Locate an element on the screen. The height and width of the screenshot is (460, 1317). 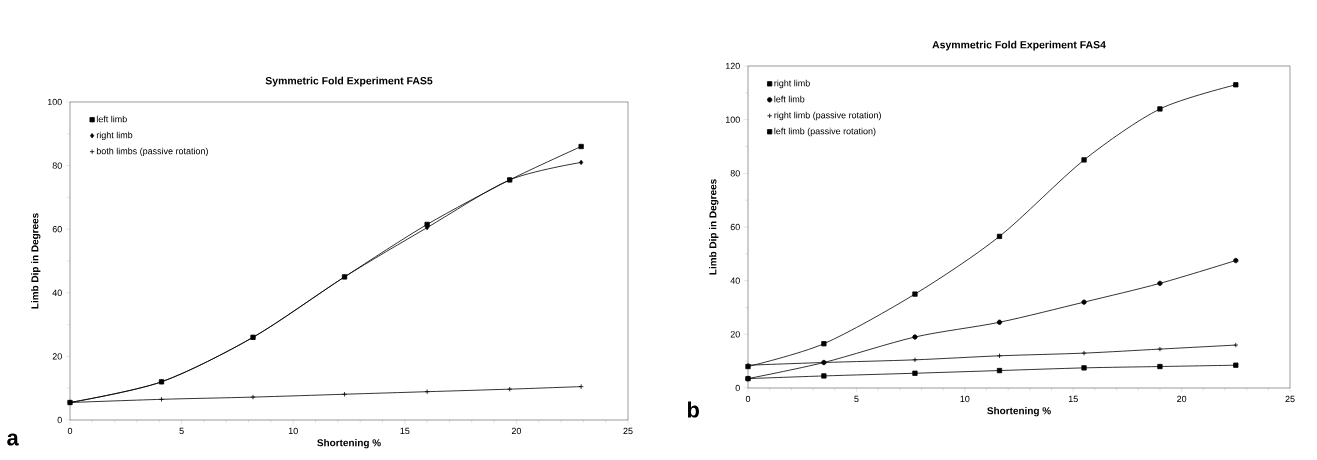
chart-title: Asymmetric Fold Experiment FAS4 is located at coordinates (1019, 45).